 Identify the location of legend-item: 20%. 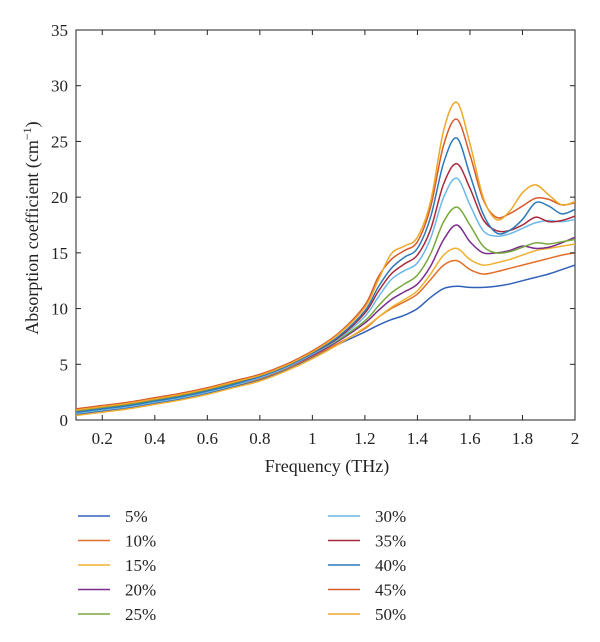
(117, 590).